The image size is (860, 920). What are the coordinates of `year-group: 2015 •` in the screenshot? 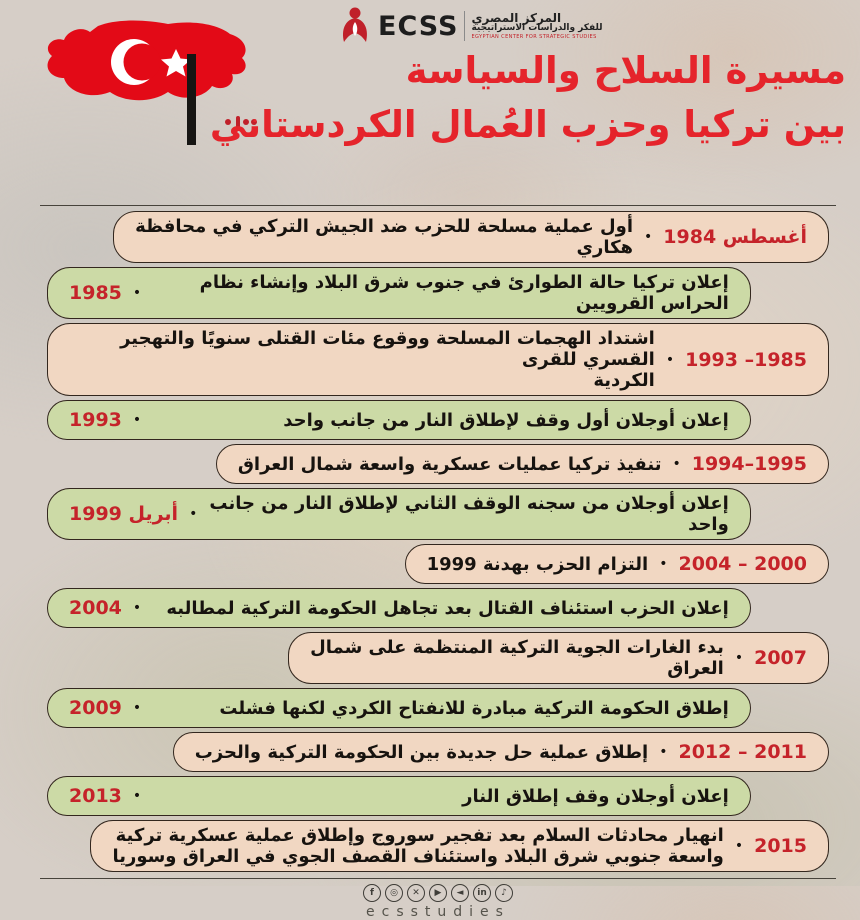 It's located at (771, 846).